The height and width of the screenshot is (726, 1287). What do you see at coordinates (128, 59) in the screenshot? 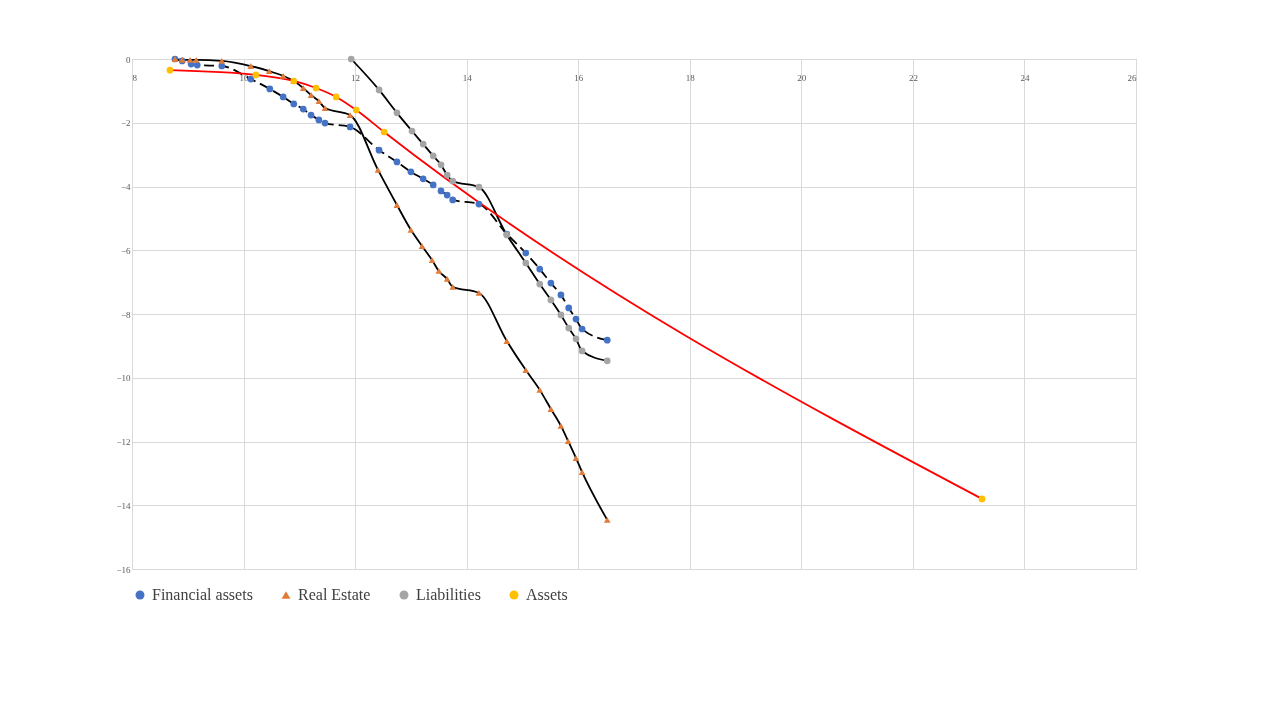
I see `y-tick-label: 0` at bounding box center [128, 59].